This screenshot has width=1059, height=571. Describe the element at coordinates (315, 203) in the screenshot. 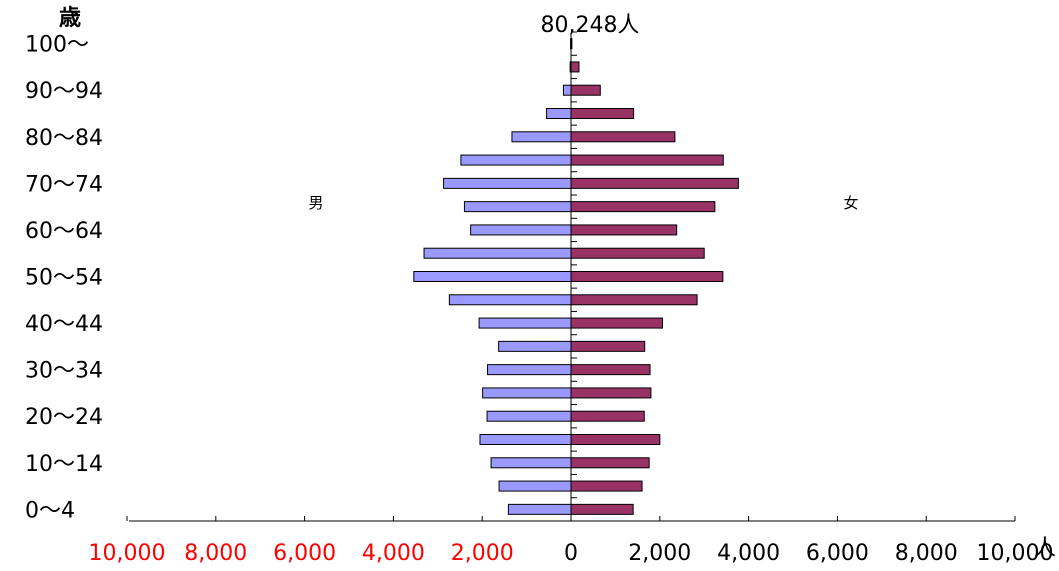

I see `male-series-label: 男` at that location.